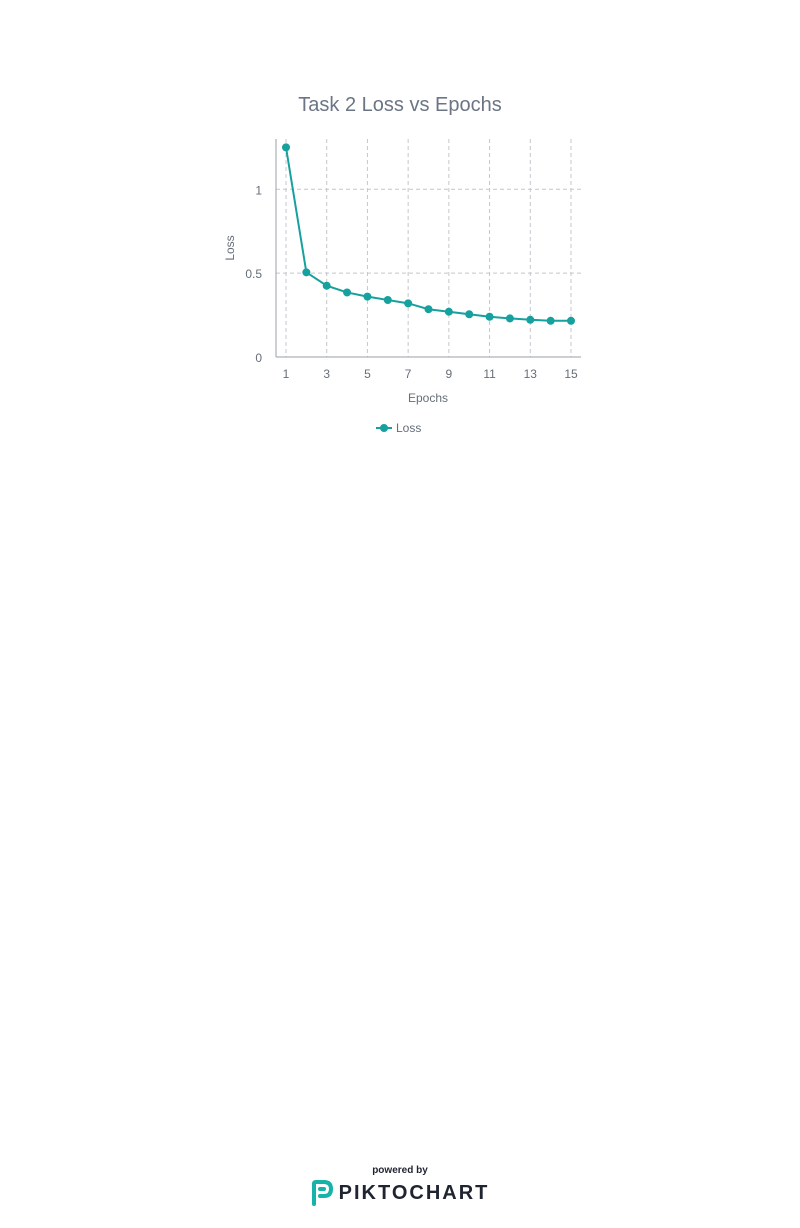 This screenshot has height=1228, width=800. I want to click on x-tick-label: 7, so click(408, 374).